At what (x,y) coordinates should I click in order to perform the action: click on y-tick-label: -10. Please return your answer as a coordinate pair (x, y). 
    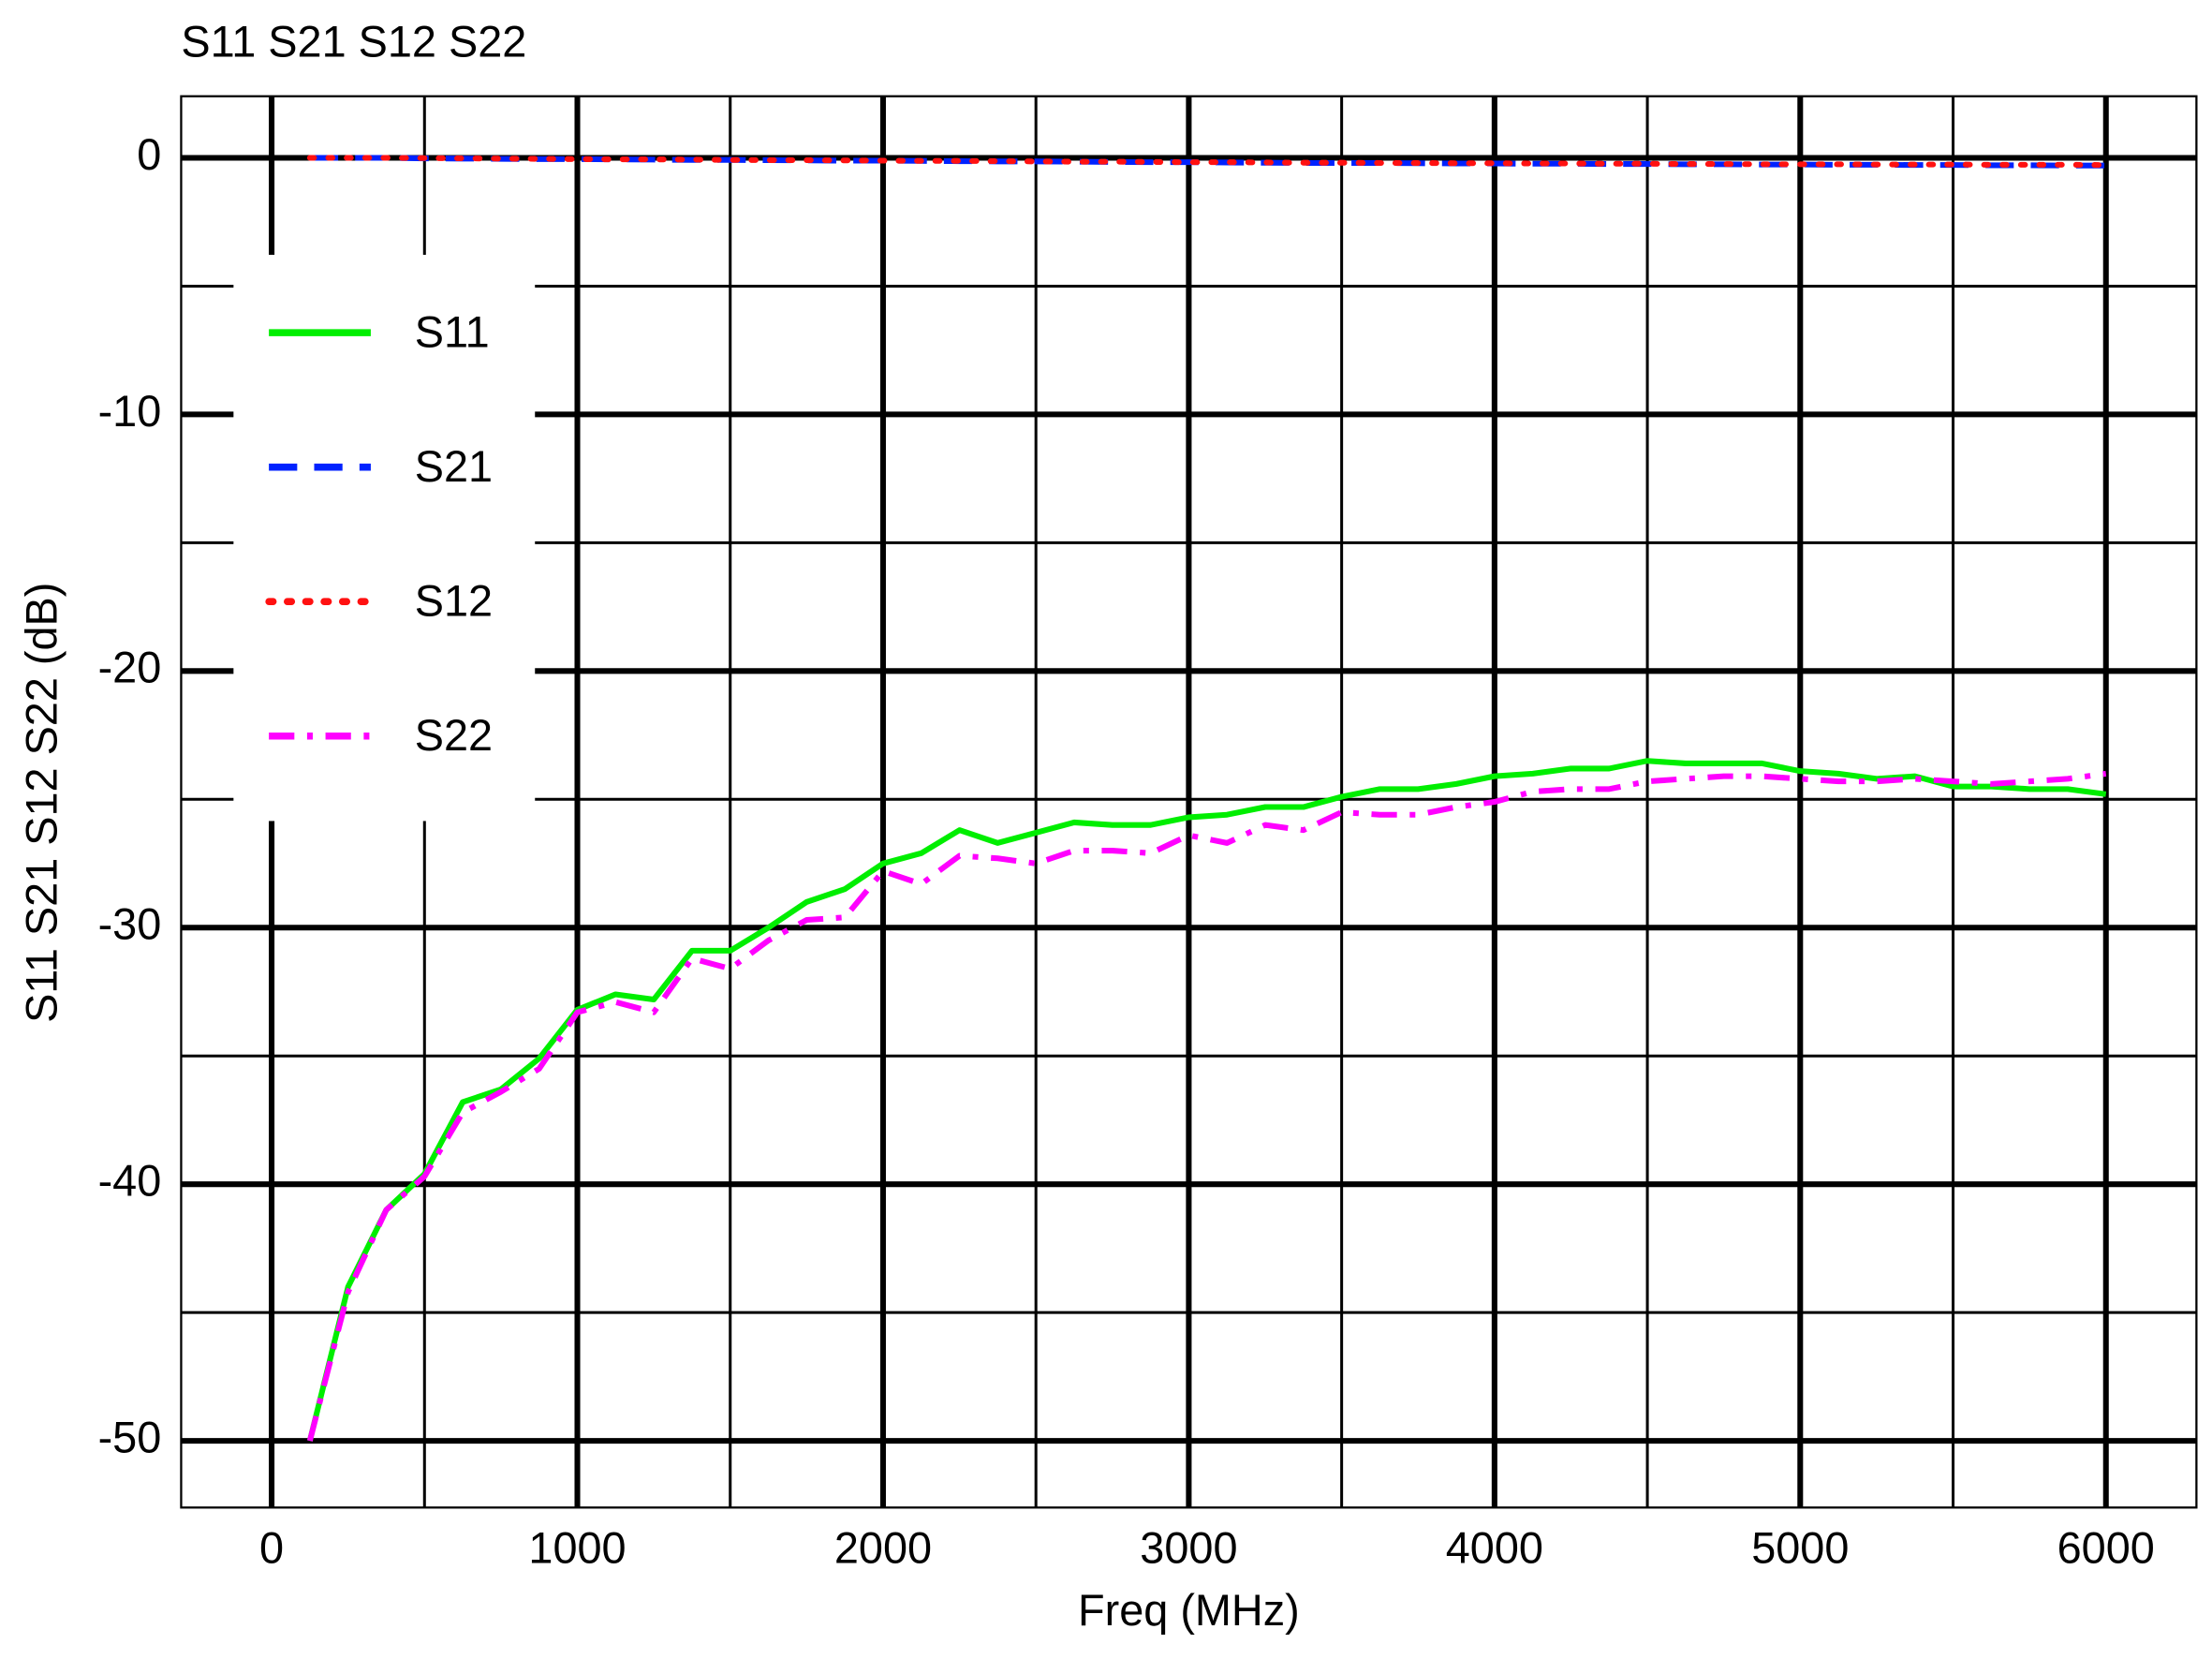
    Looking at the image, I should click on (130, 412).